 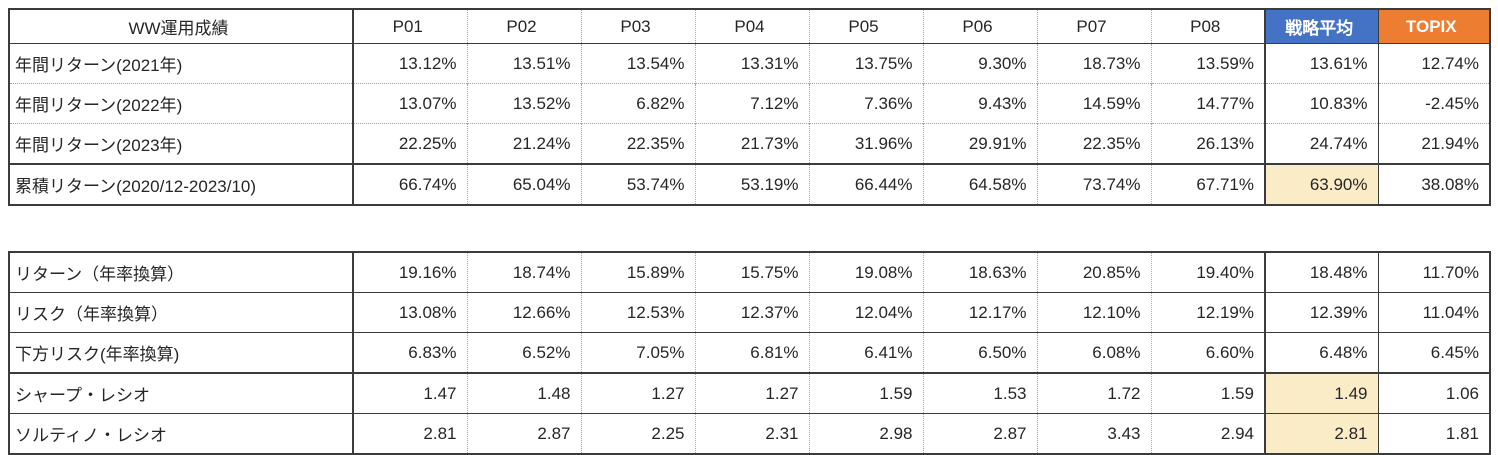 I want to click on table-cell: 73.74%, so click(x=1093, y=184).